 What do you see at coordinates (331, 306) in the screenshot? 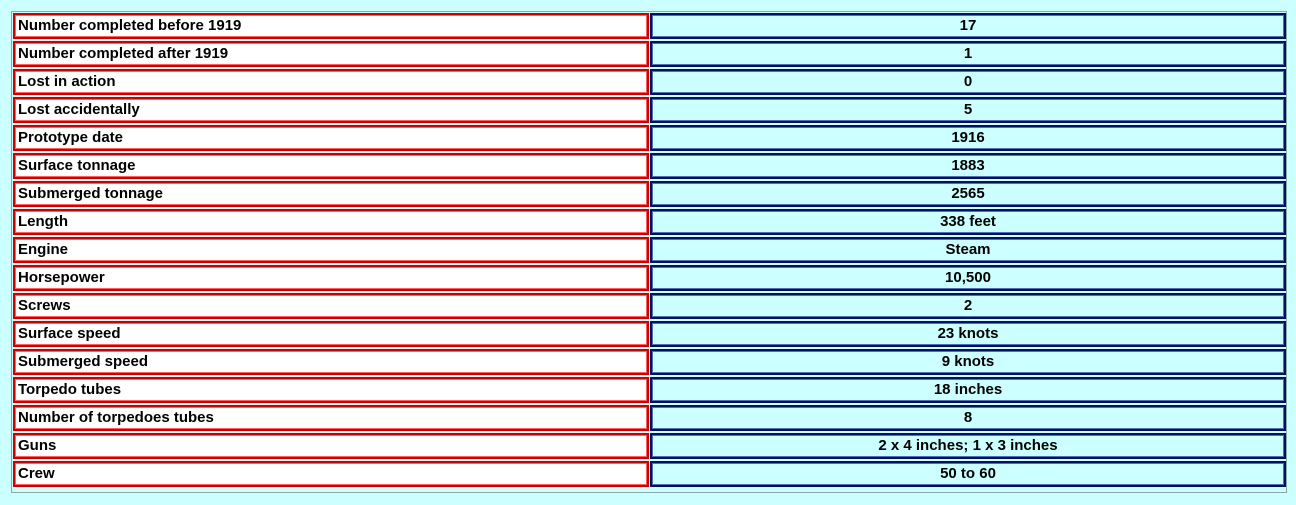
I see `row-label: Screws` at bounding box center [331, 306].